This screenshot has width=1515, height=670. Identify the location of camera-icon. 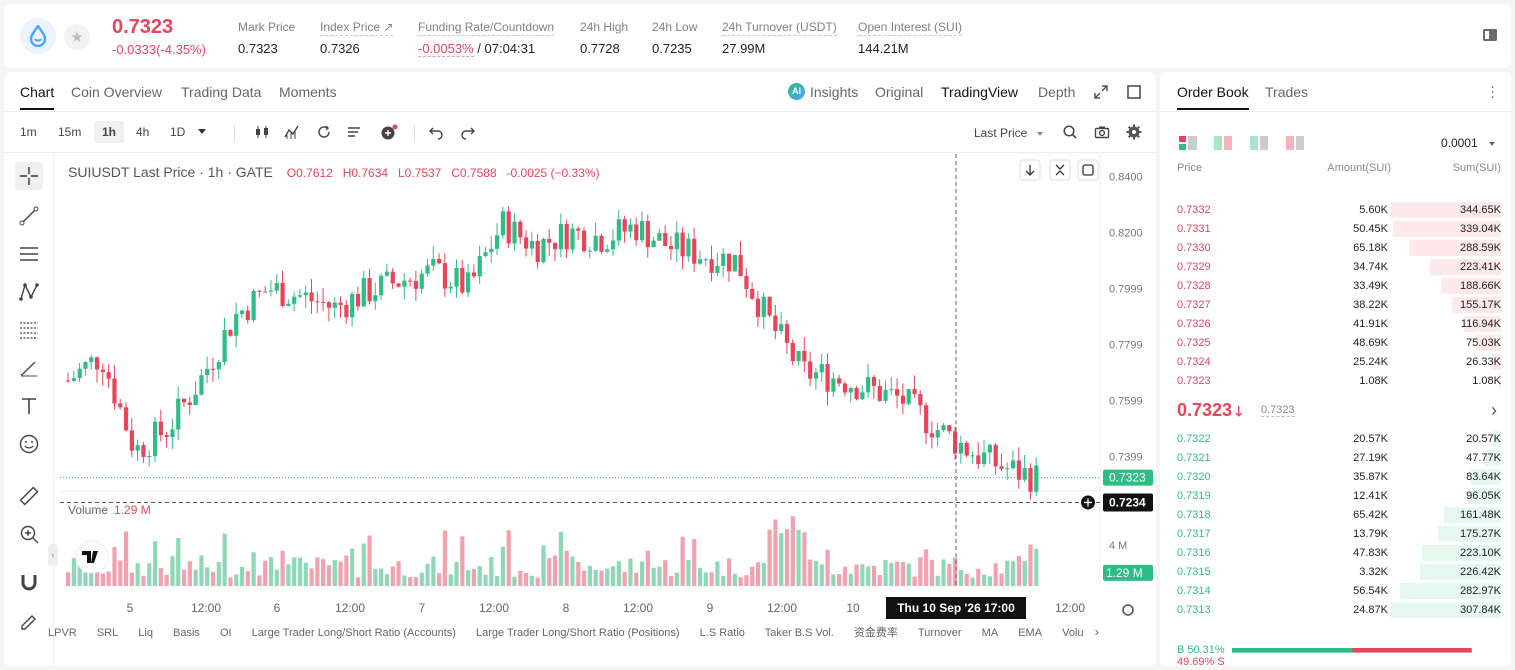
(1102, 132).